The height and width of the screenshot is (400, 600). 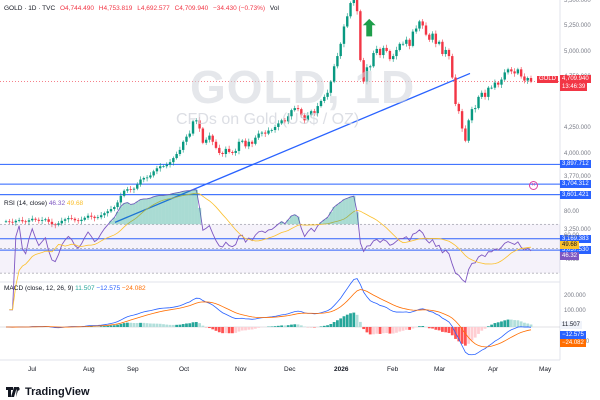 I want to click on price-axis-label: 5,250.000, so click(x=577, y=26).